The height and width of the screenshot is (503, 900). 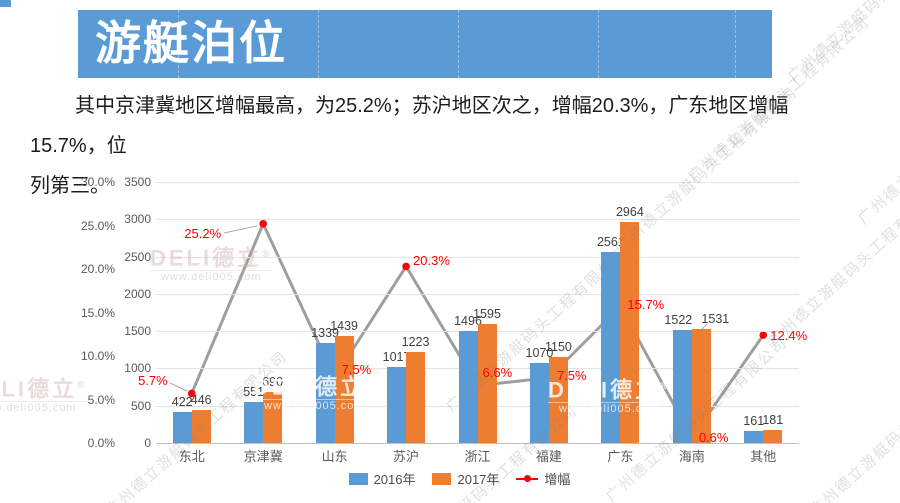 I want to click on legend-label: 2017年, so click(x=478, y=479).